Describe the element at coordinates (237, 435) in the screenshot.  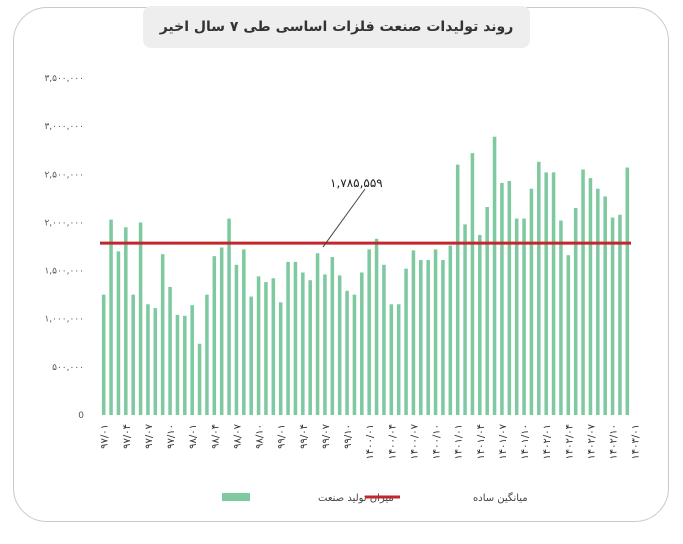
I see `x-tick-label: ۹۸/۰۷` at that location.